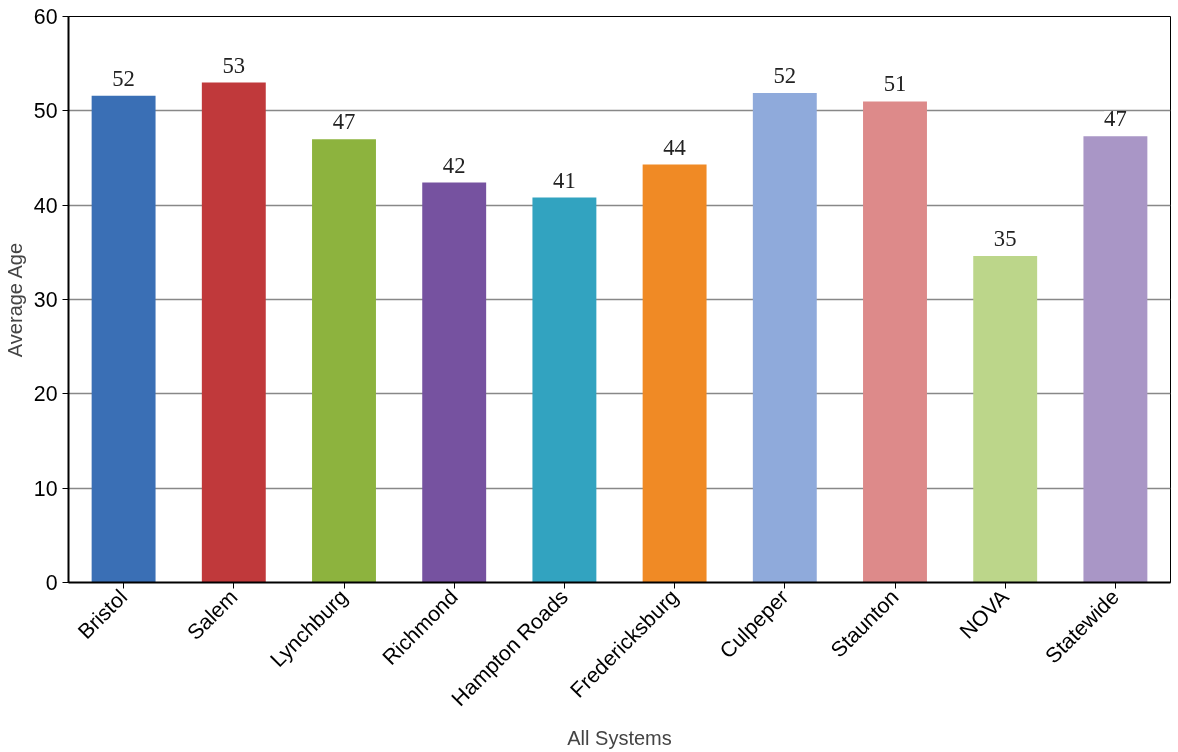  I want to click on y-axis-title: Average Age, so click(14, 300).